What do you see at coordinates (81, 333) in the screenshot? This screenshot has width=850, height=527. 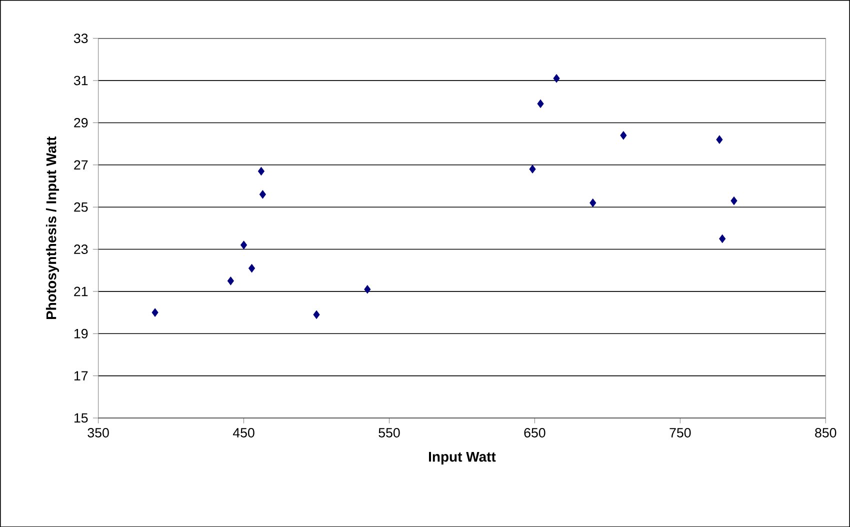 I see `y-tick-label: 19` at bounding box center [81, 333].